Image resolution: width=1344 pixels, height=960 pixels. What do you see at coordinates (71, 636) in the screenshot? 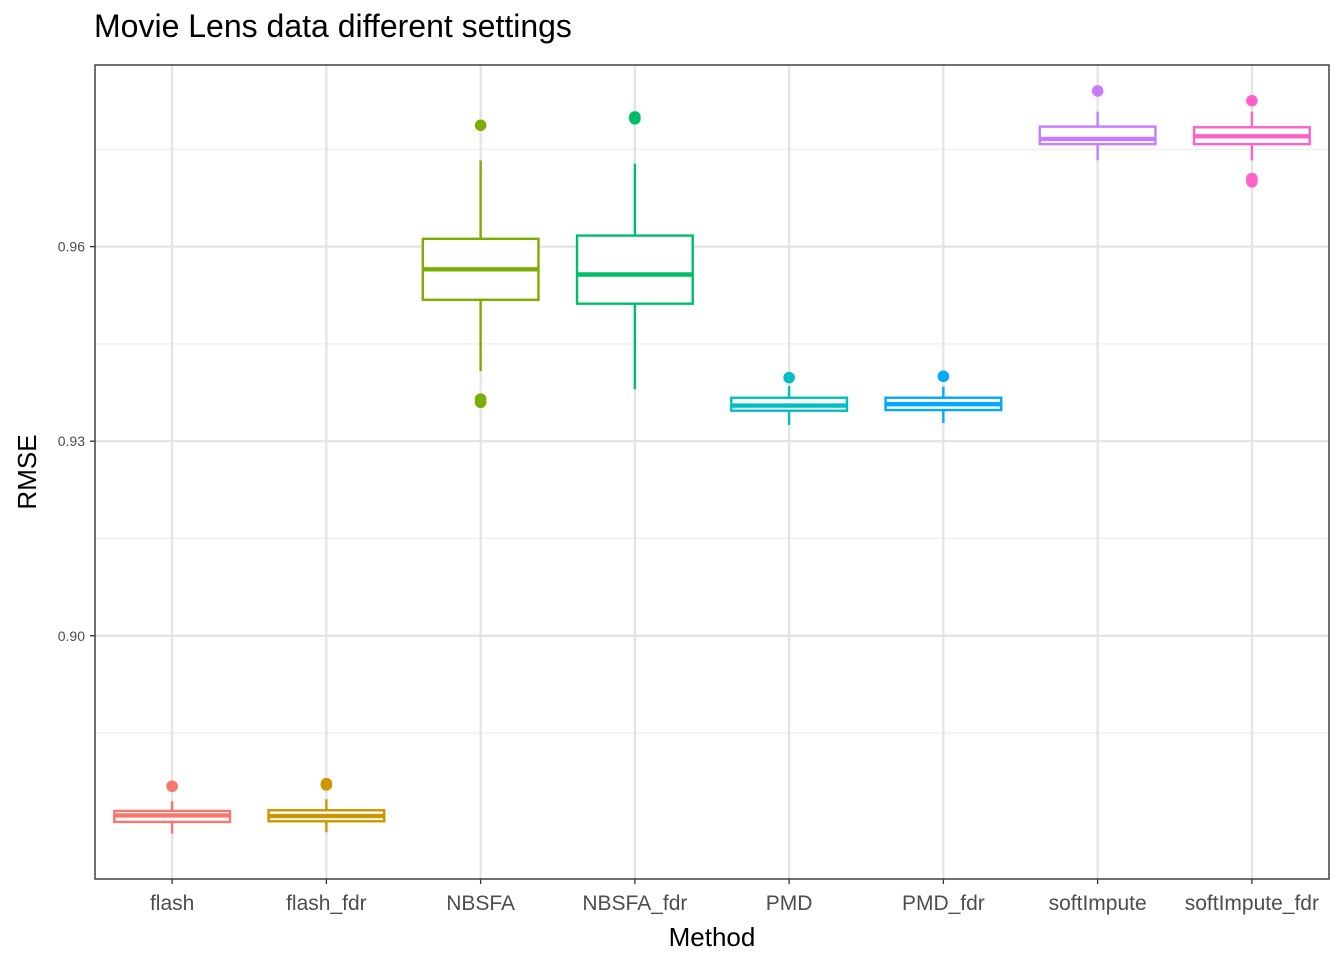
I see `y-tick-label: 0.90` at bounding box center [71, 636].